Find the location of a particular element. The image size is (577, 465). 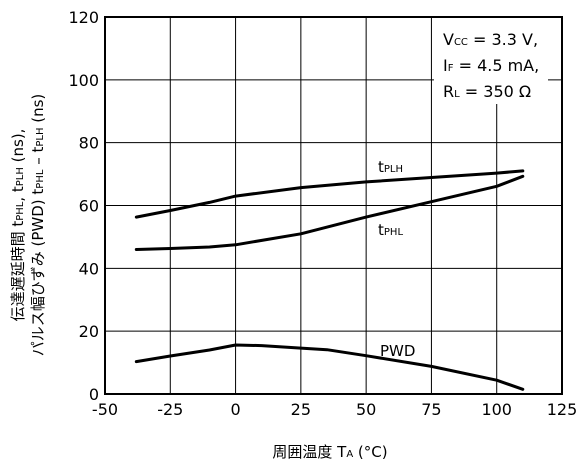

series-label-tplh: tPLH is located at coordinates (390, 167).